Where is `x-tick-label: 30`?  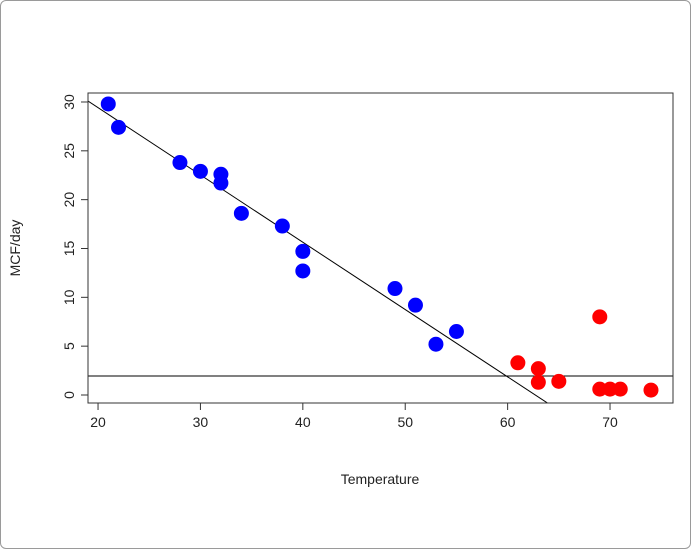
x-tick-label: 30 is located at coordinates (201, 422).